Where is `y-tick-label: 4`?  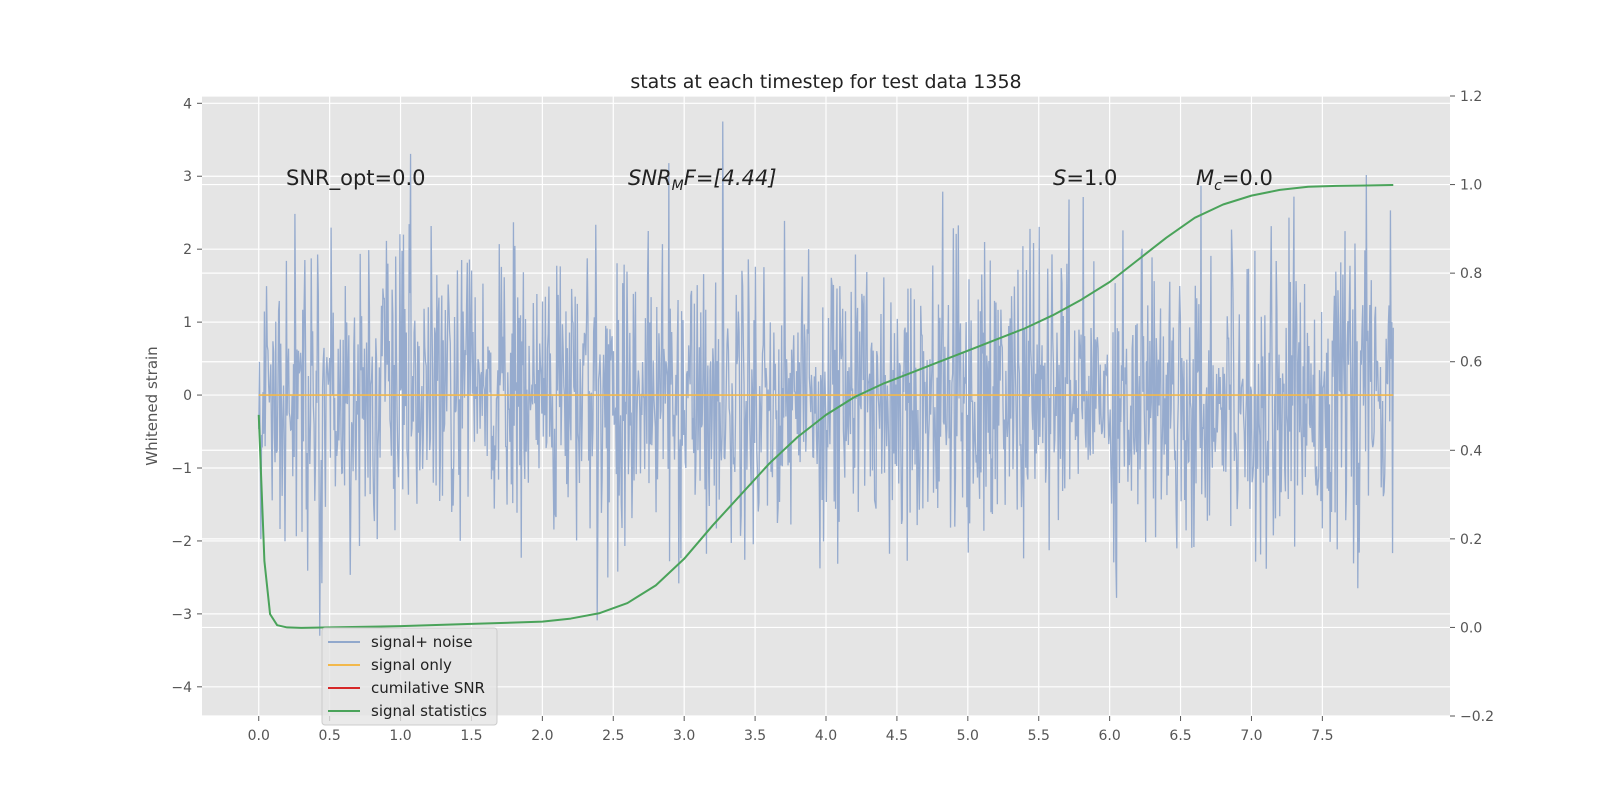
y-tick-label: 4 is located at coordinates (187, 104).